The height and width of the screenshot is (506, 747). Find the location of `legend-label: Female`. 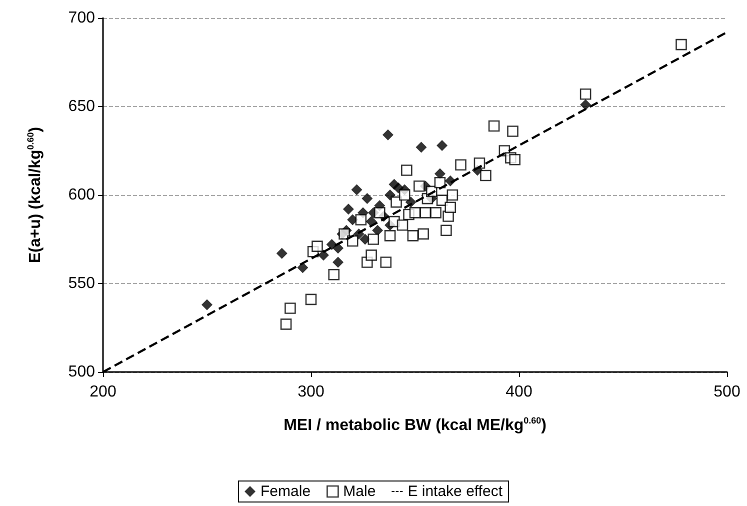

legend-label: Female is located at coordinates (285, 491).